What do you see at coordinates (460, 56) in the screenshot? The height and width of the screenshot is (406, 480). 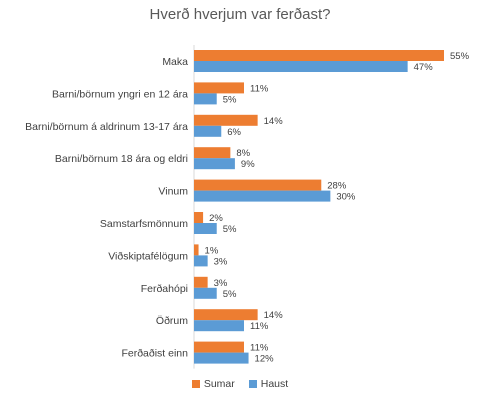 I see `data-label-sumar: 55%` at bounding box center [460, 56].